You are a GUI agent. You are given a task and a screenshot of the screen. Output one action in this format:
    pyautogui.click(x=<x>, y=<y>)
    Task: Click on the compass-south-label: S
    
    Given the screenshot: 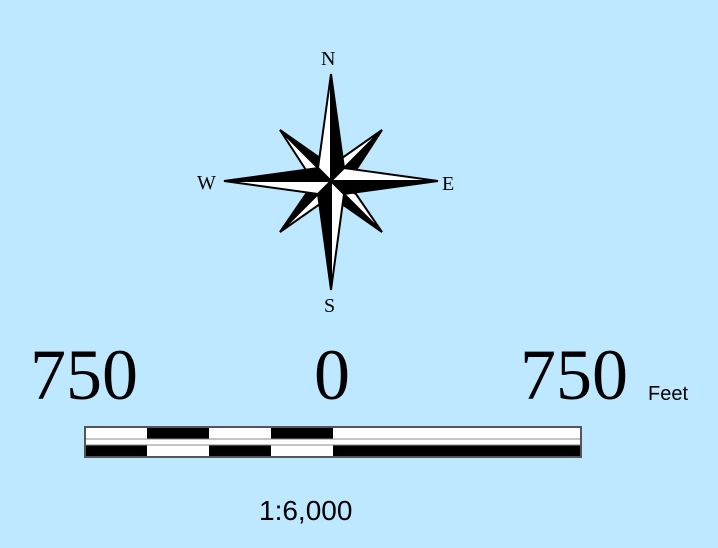 What is the action you would take?
    pyautogui.click(x=330, y=306)
    